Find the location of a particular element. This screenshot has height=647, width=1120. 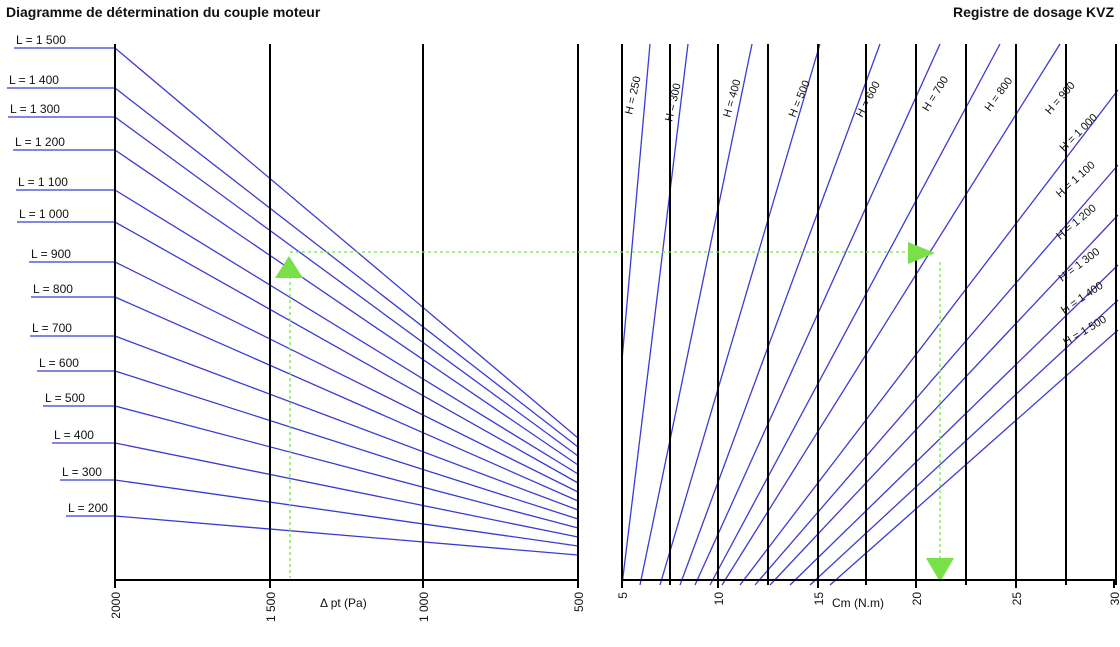

tick-label: 500 is located at coordinates (579, 602).